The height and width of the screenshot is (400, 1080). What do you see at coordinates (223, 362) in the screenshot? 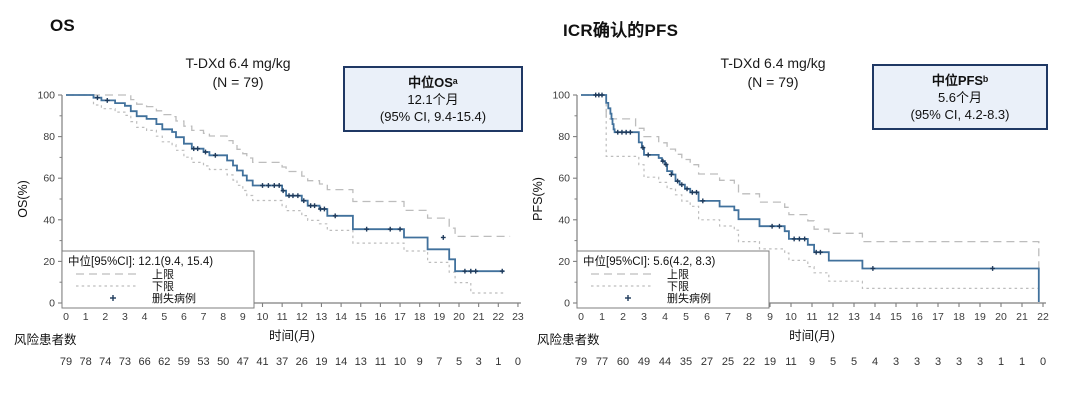
I see `svg-text: 50` at bounding box center [223, 362].